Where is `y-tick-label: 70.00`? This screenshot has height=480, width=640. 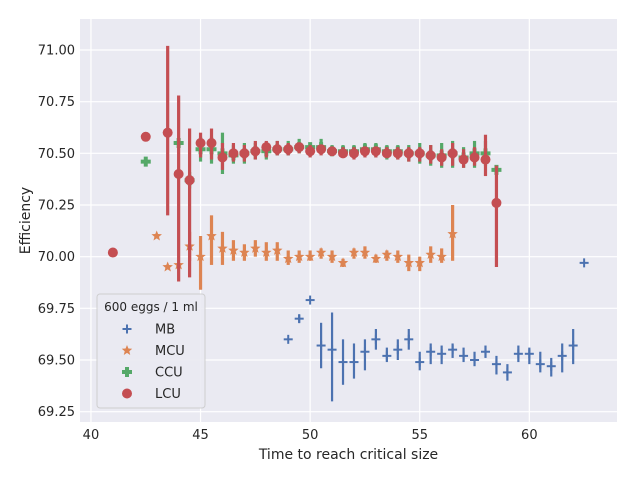 y-tick-label: 70.00 is located at coordinates (56, 257).